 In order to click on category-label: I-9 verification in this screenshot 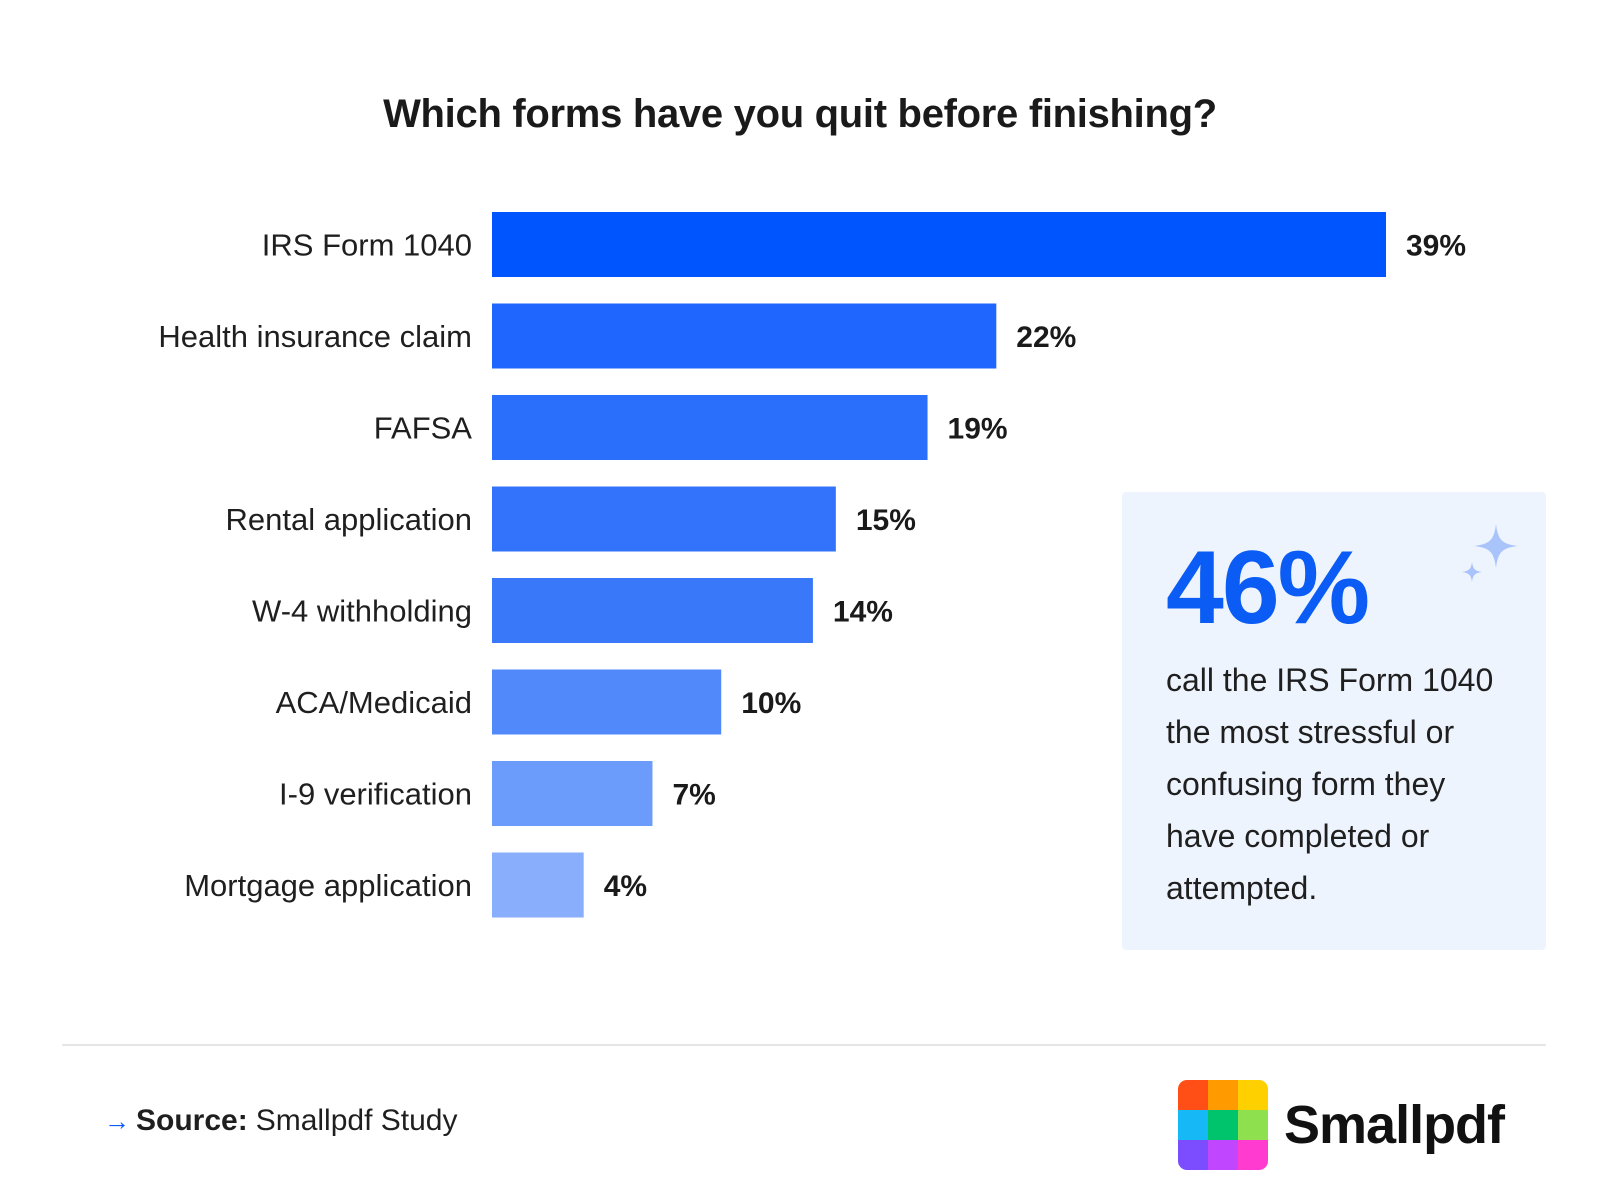, I will do `click(375, 794)`.